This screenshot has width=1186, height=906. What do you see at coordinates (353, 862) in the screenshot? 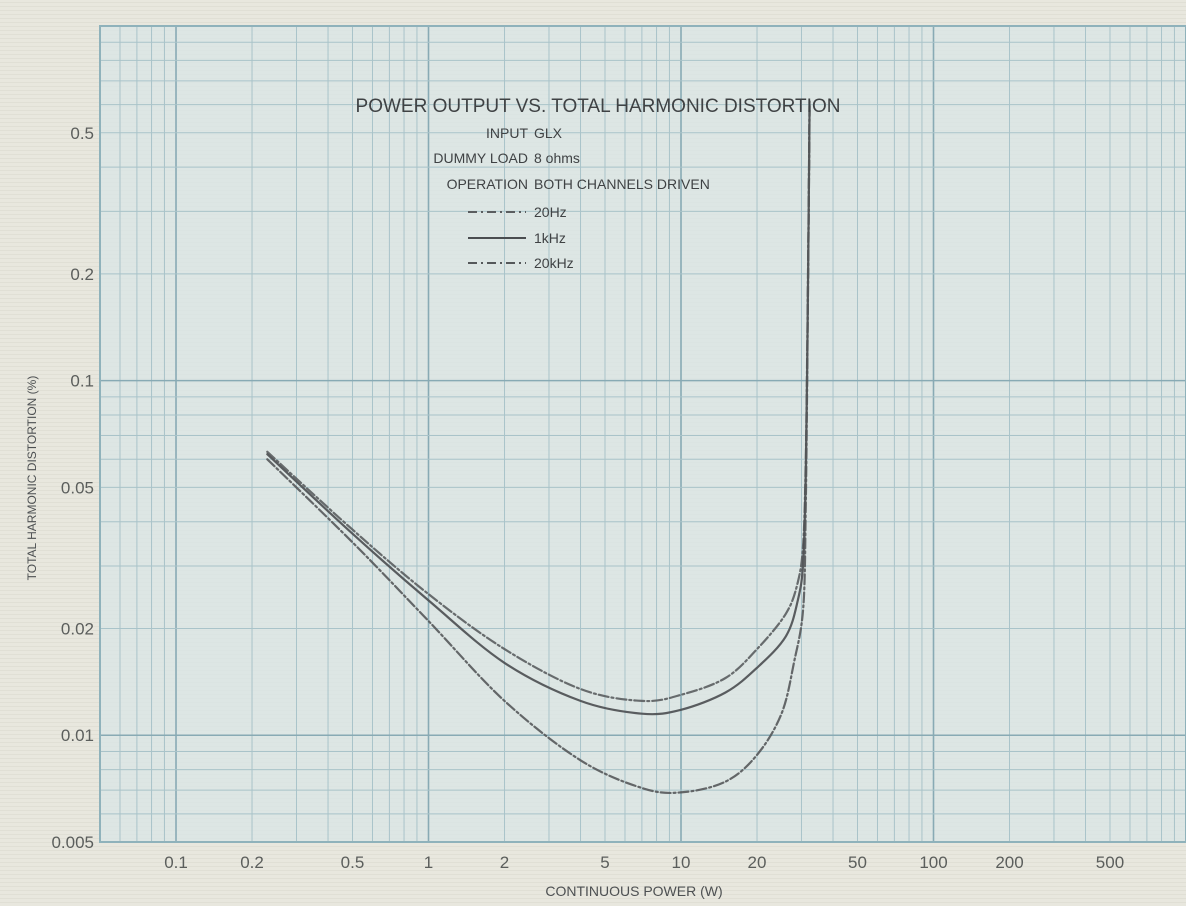
I see `x-tick-label: 0.5` at bounding box center [353, 862].